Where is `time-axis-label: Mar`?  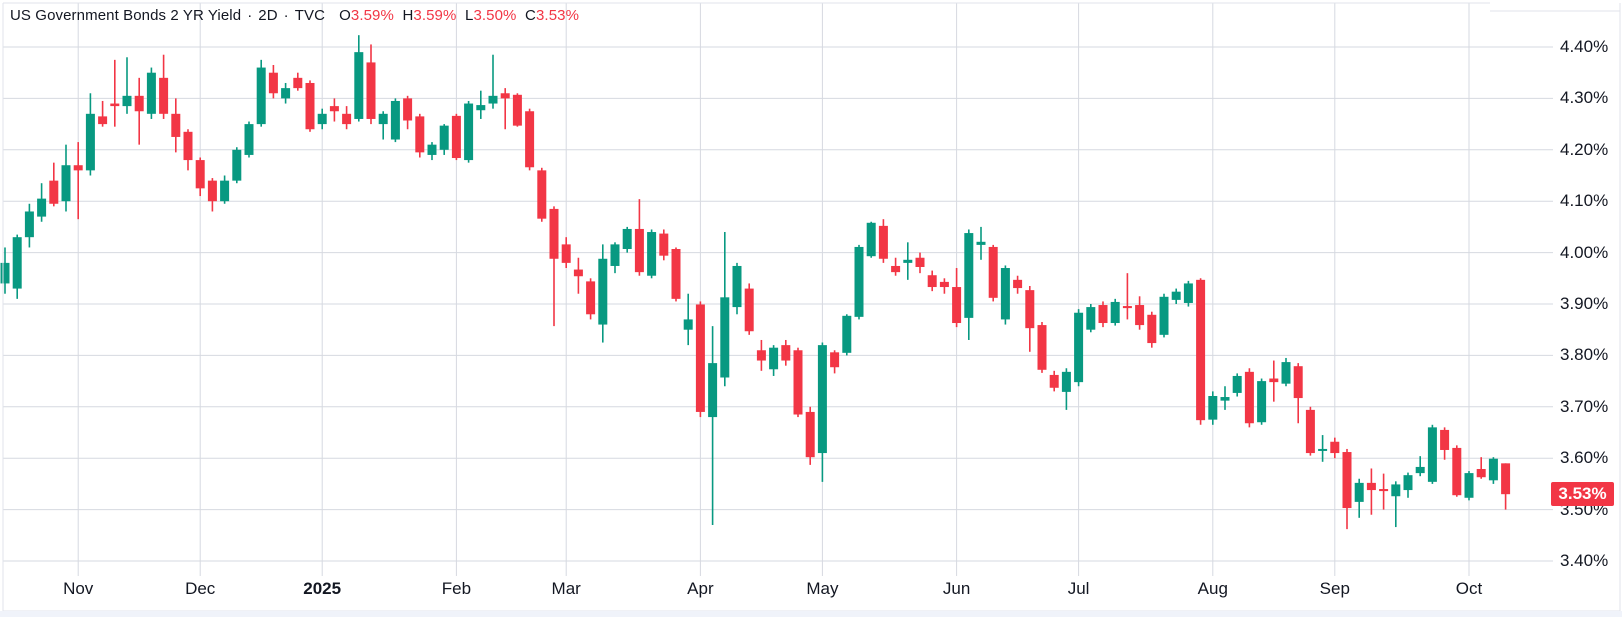
time-axis-label: Mar is located at coordinates (566, 588).